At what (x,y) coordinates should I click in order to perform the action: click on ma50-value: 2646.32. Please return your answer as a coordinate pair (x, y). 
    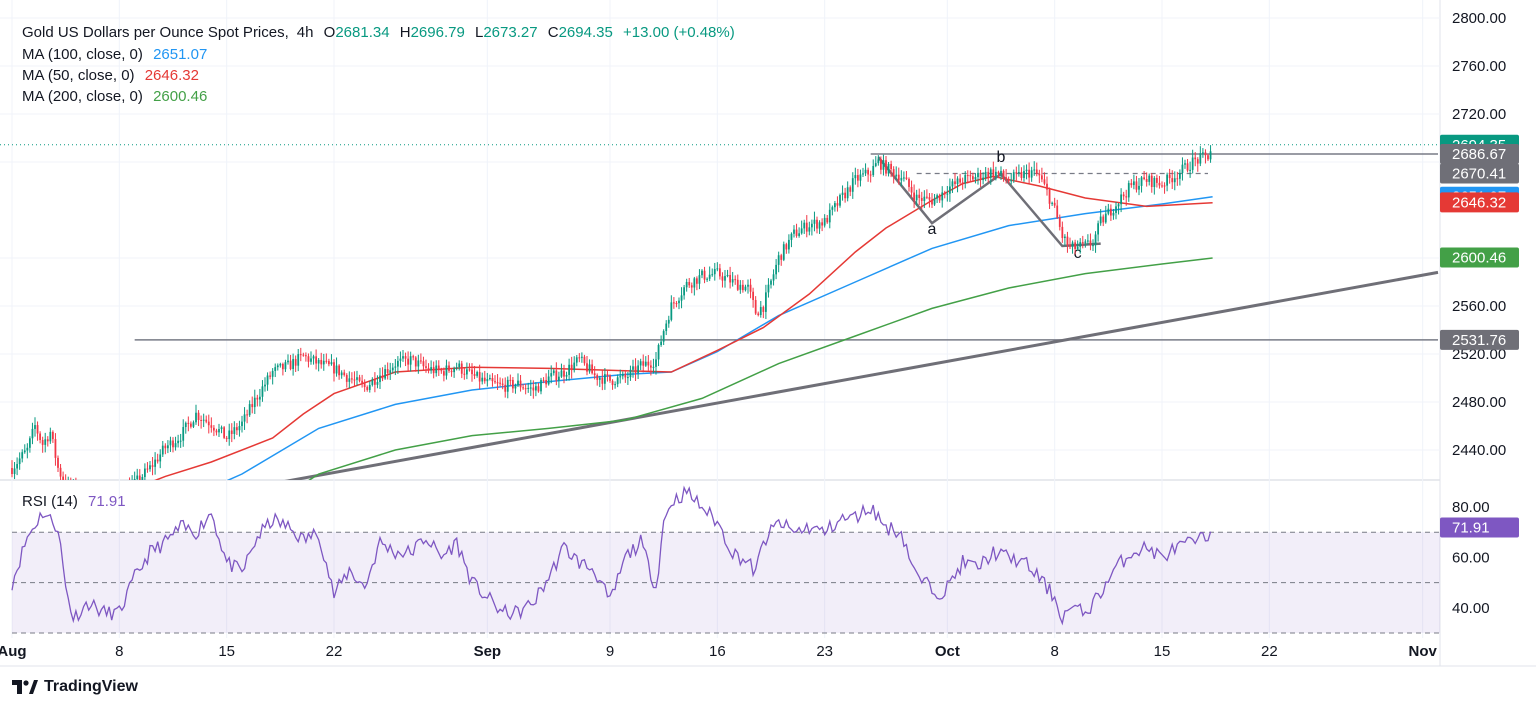
    Looking at the image, I should click on (171, 75).